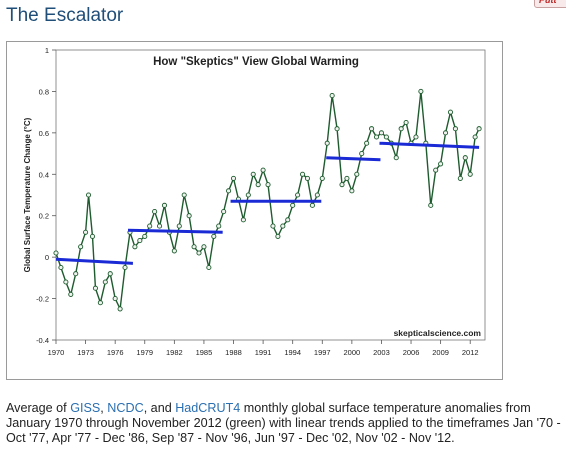 This screenshot has height=468, width=566. Describe the element at coordinates (256, 62) in the screenshot. I see `chart-title: How "Skeptics" View Global Warming` at that location.